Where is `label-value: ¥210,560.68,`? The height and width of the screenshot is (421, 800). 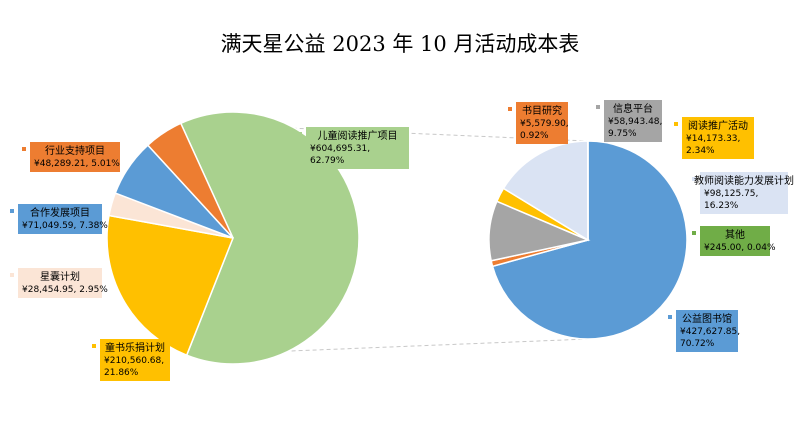
label-value: ¥210,560.68, is located at coordinates (134, 361).